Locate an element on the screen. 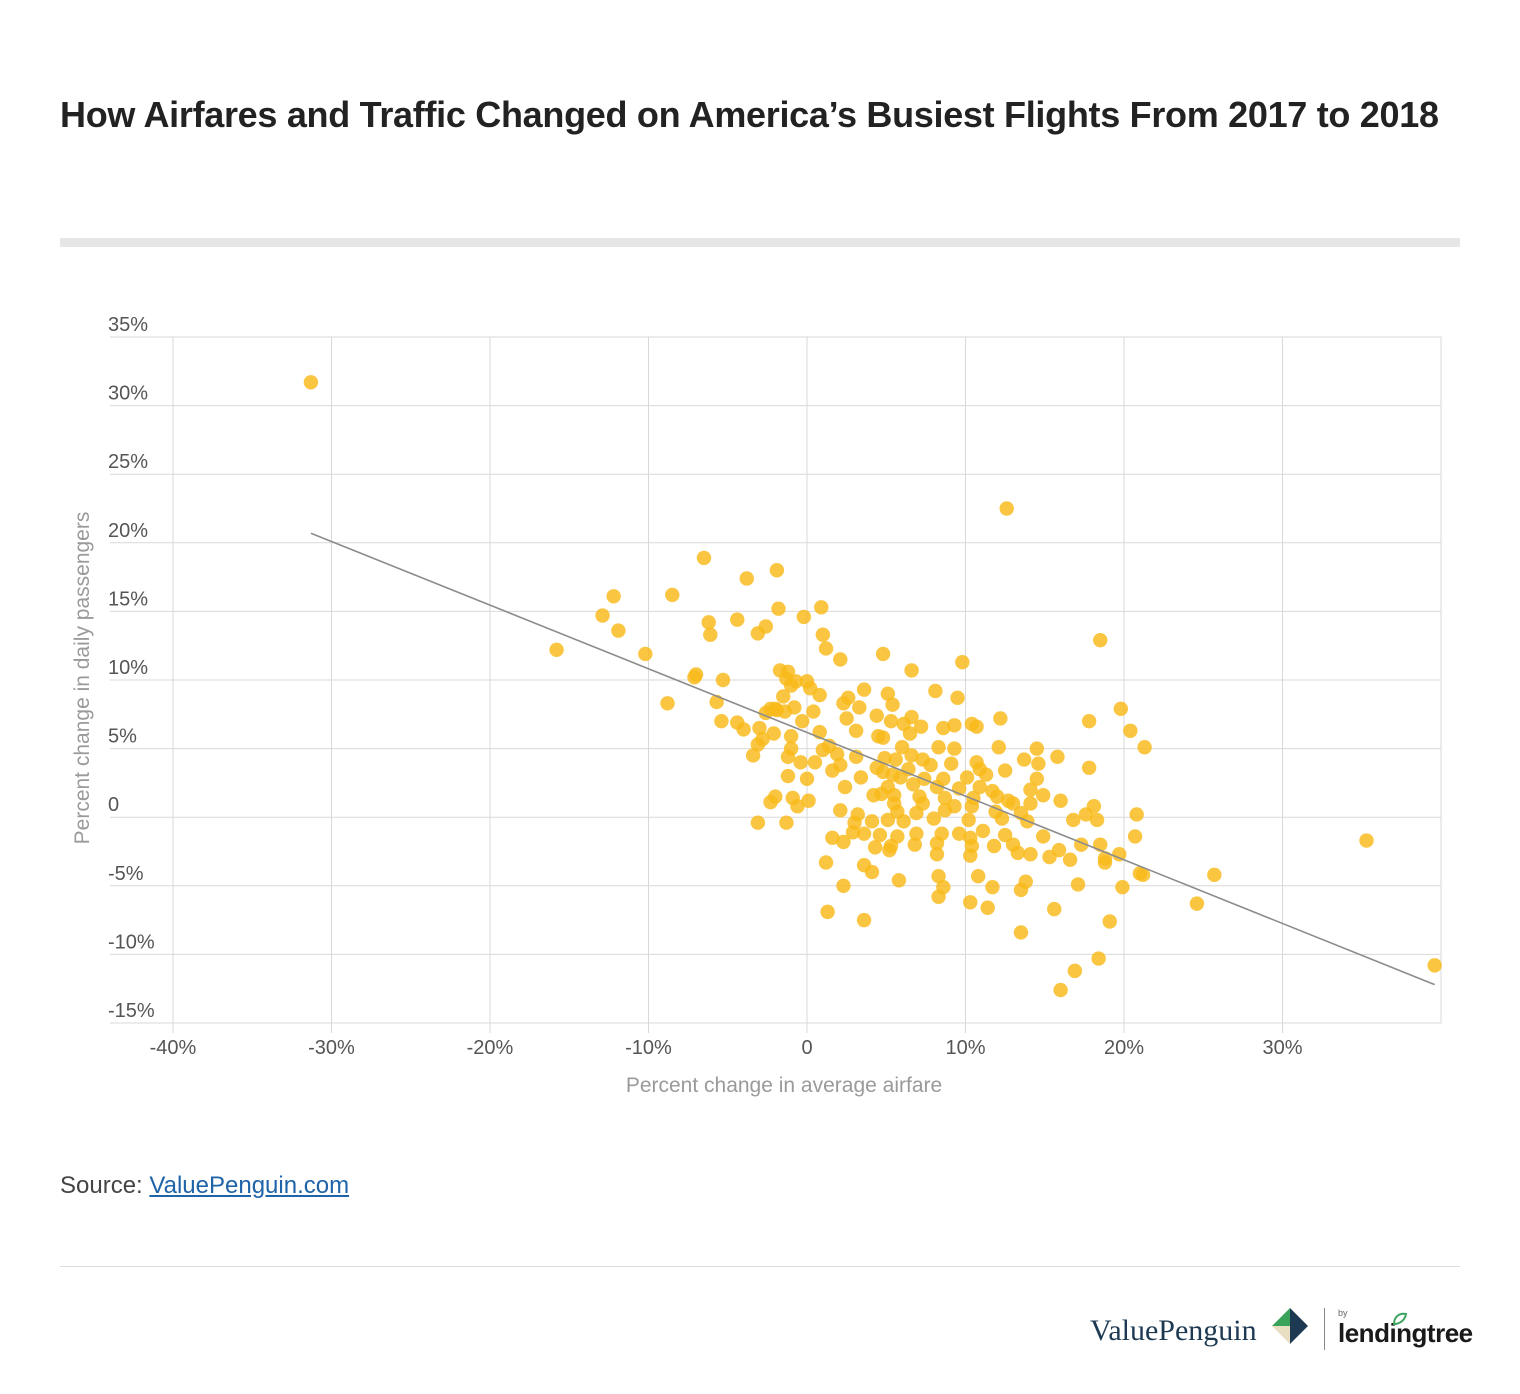  y-tick-label: 20% is located at coordinates (128, 531).